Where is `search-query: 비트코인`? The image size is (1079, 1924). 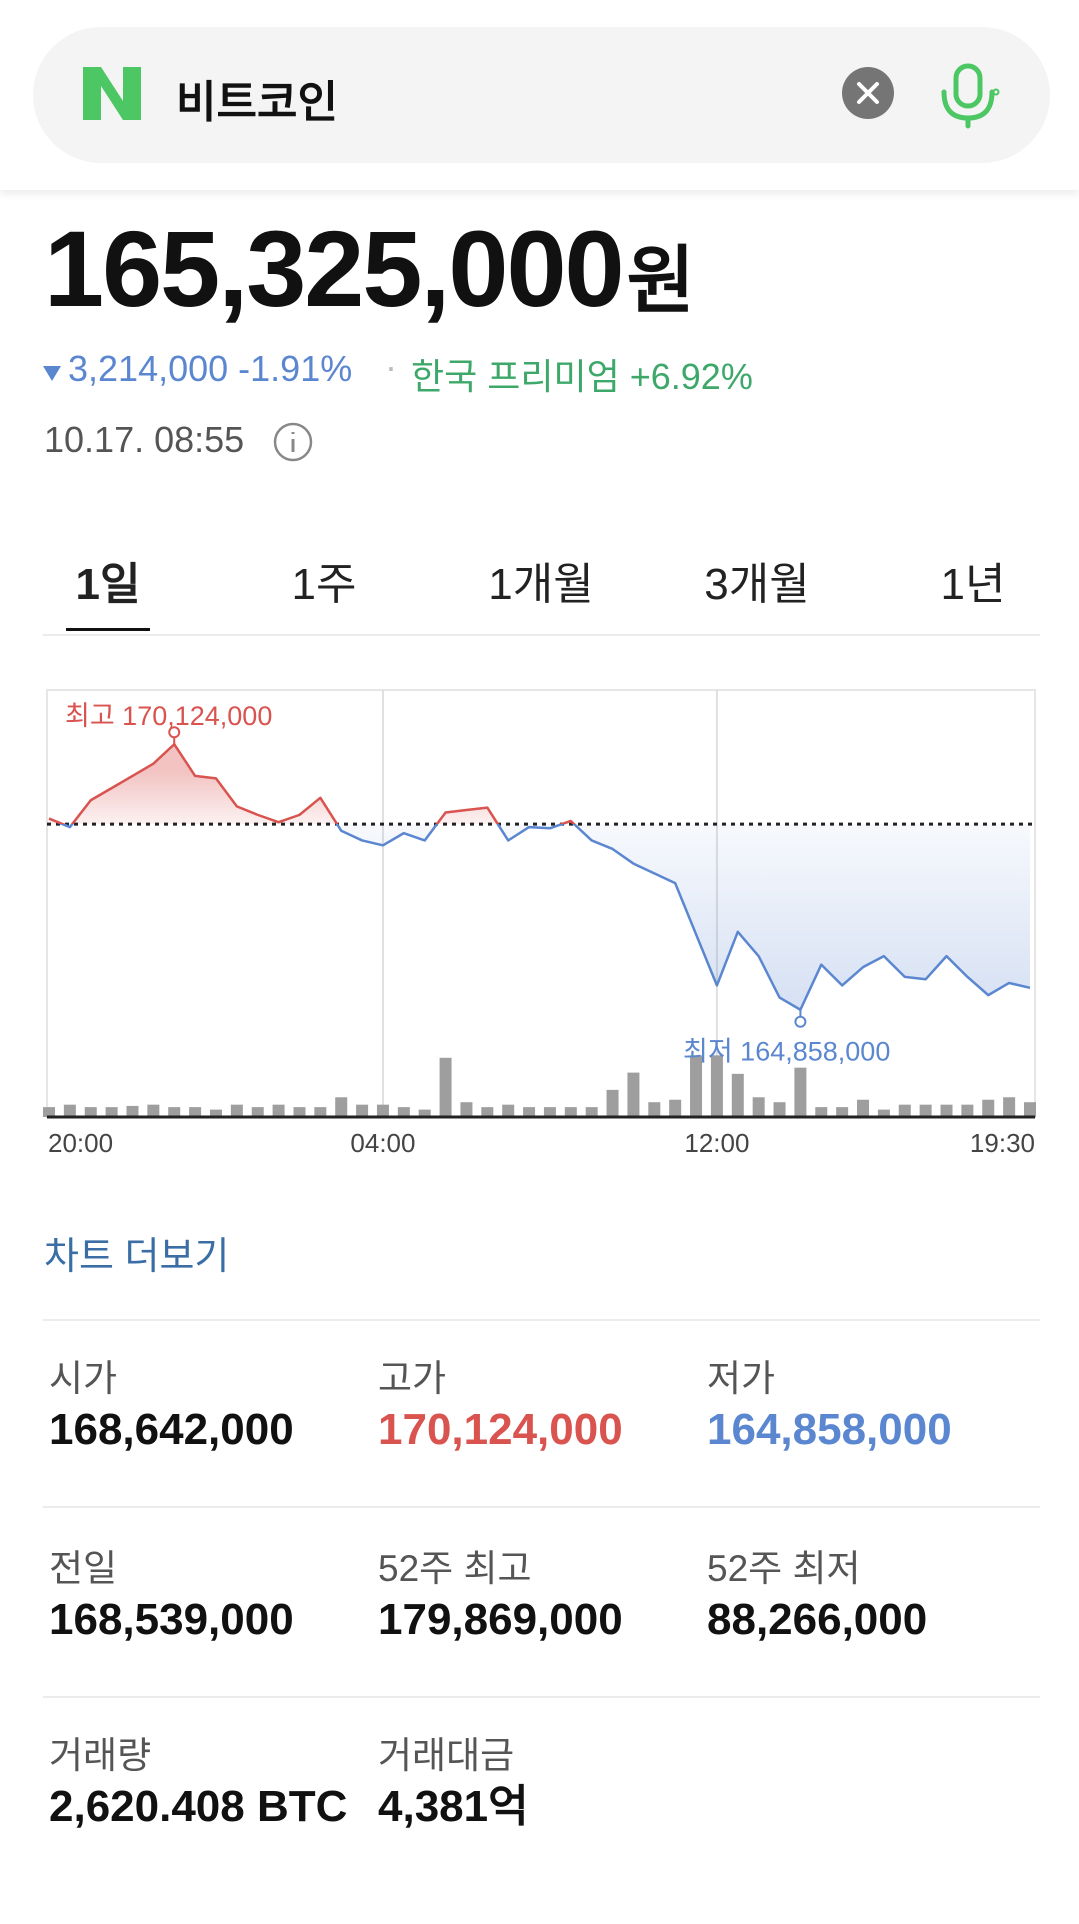 search-query: 비트코인 is located at coordinates (257, 102).